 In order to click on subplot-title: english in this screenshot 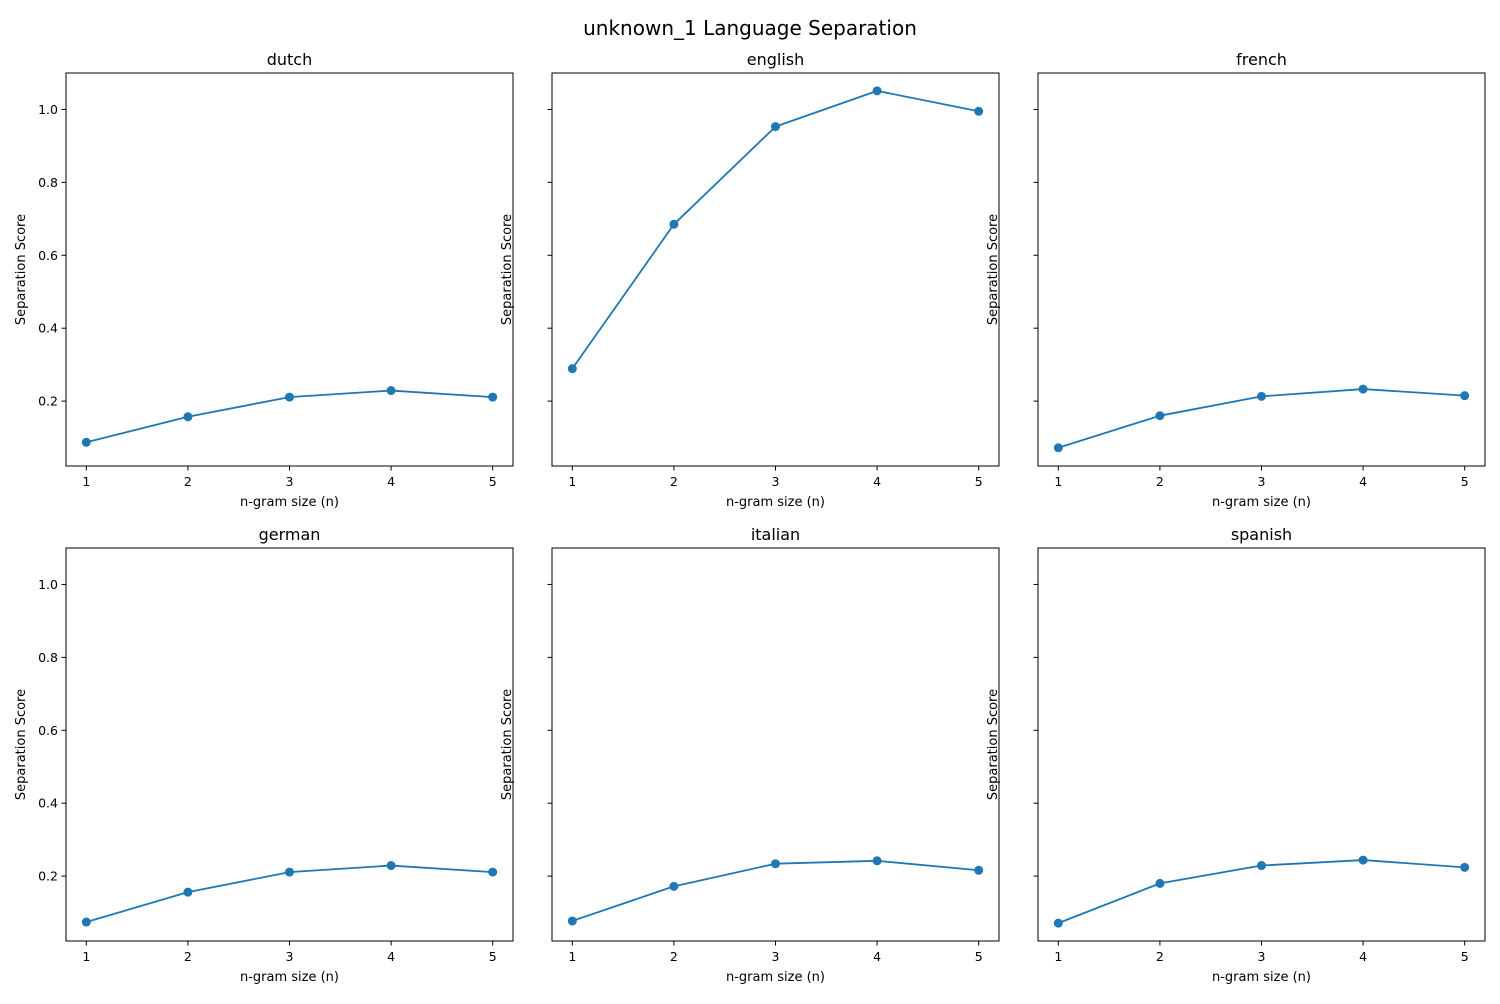, I will do `click(776, 59)`.